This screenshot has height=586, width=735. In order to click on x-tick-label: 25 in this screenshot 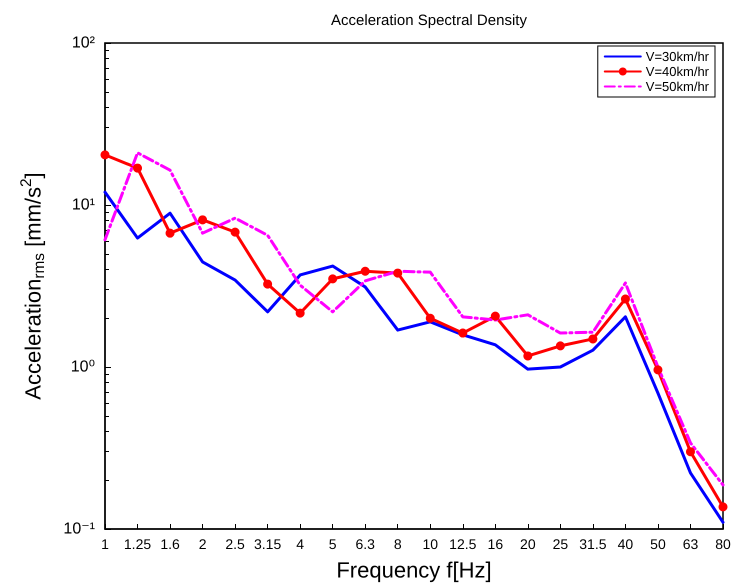, I will do `click(560, 544)`.